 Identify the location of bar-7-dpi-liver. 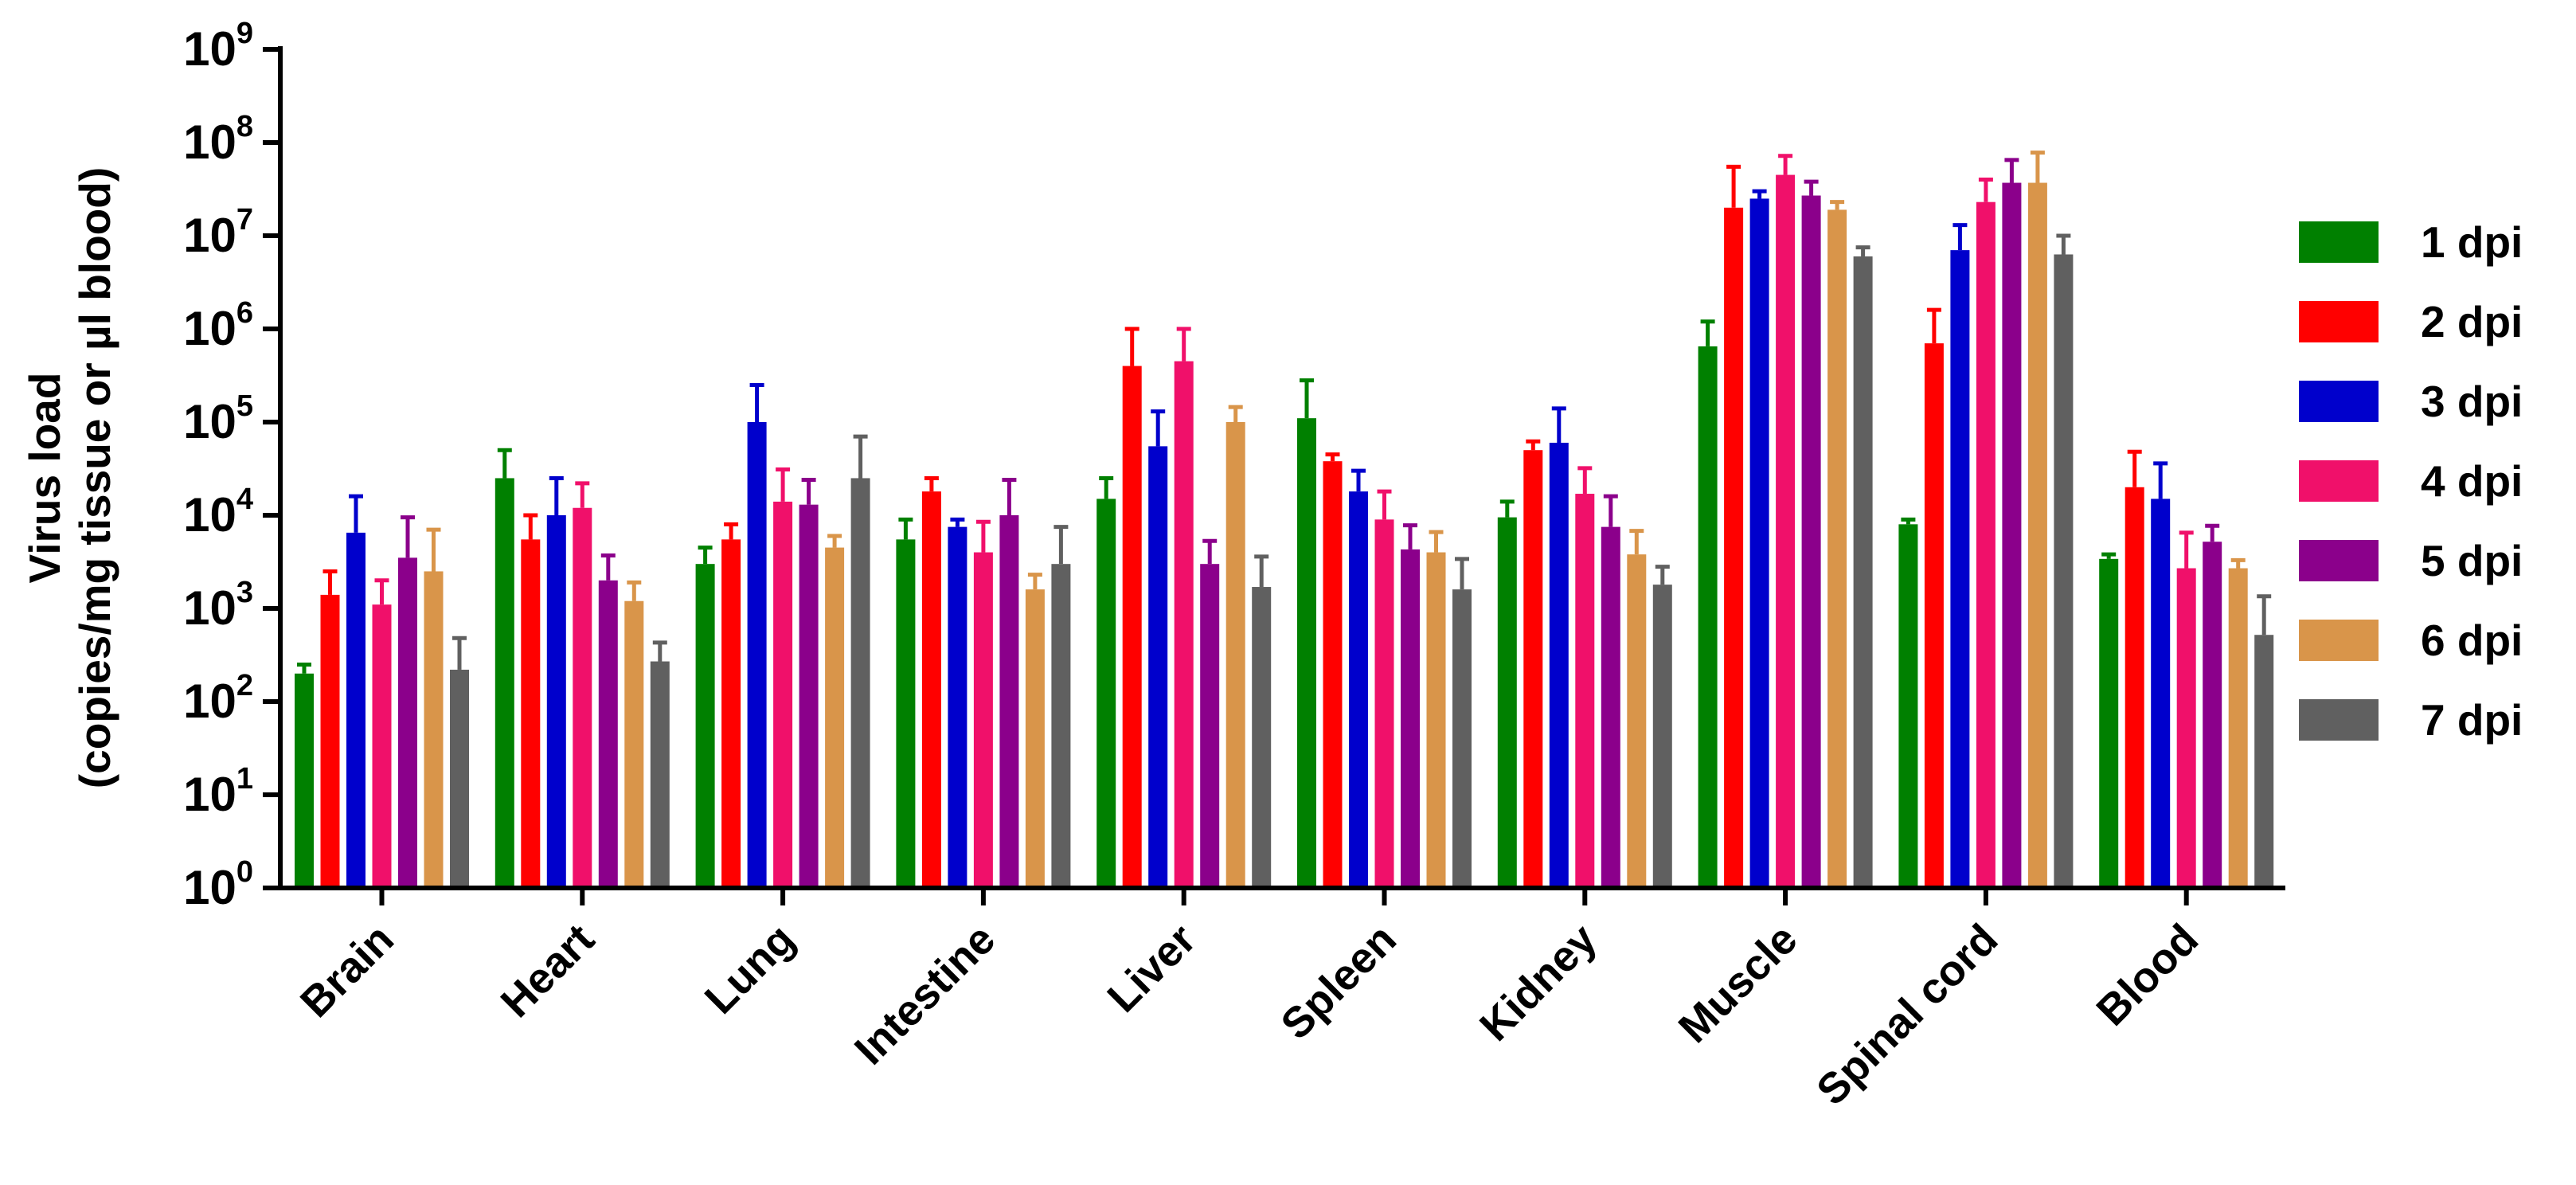
(1262, 720).